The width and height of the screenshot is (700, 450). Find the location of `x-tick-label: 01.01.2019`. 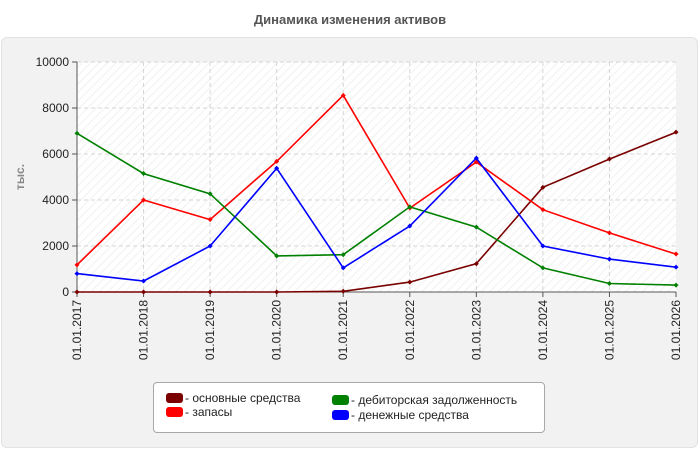

x-tick-label: 01.01.2019 is located at coordinates (210, 330).